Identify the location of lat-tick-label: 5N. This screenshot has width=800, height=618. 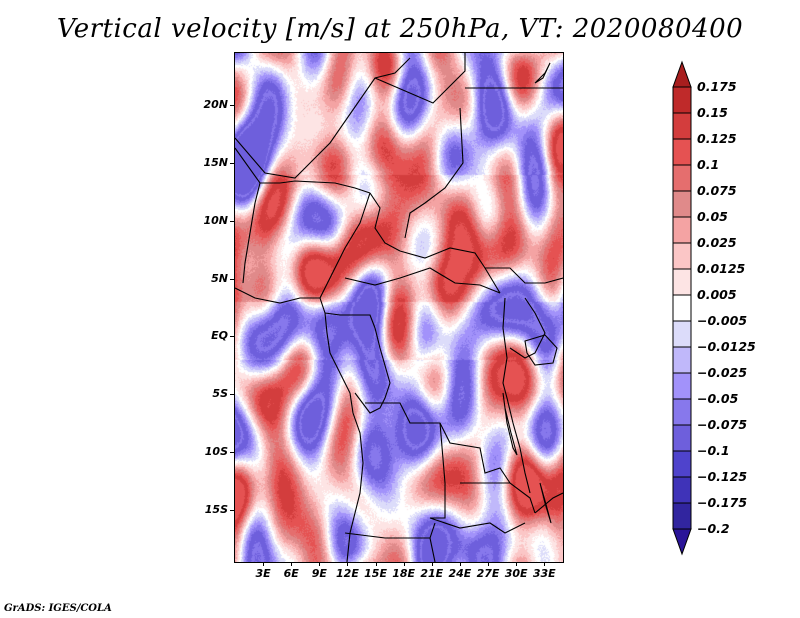
(219, 278).